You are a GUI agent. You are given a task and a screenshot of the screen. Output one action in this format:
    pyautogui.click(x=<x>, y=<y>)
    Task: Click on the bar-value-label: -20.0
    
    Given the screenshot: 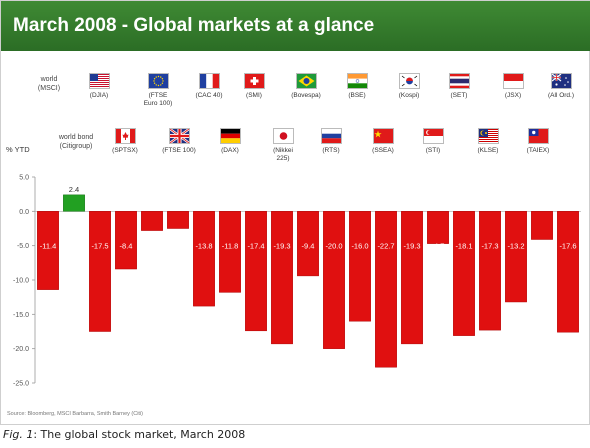 What is the action you would take?
    pyautogui.click(x=333, y=245)
    